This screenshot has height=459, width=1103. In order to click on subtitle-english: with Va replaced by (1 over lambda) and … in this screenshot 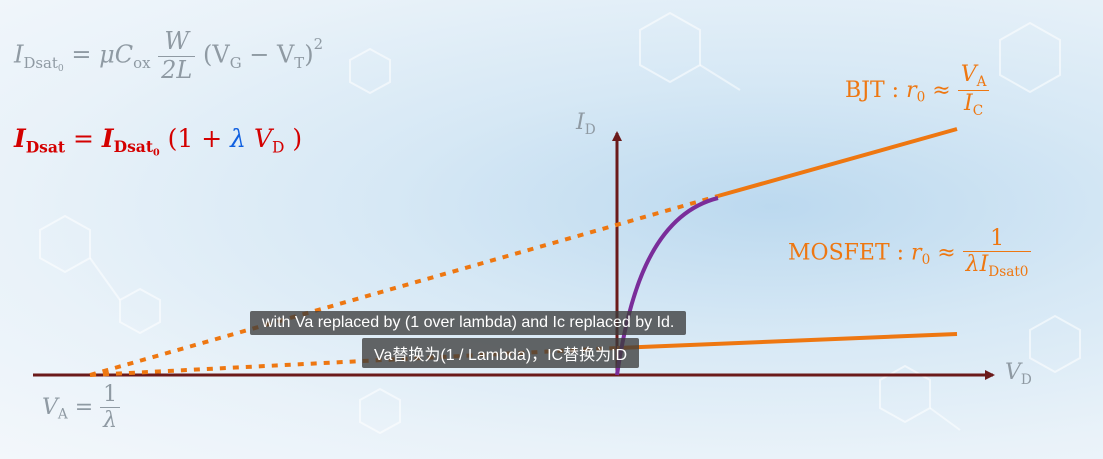, I will do `click(468, 323)`.